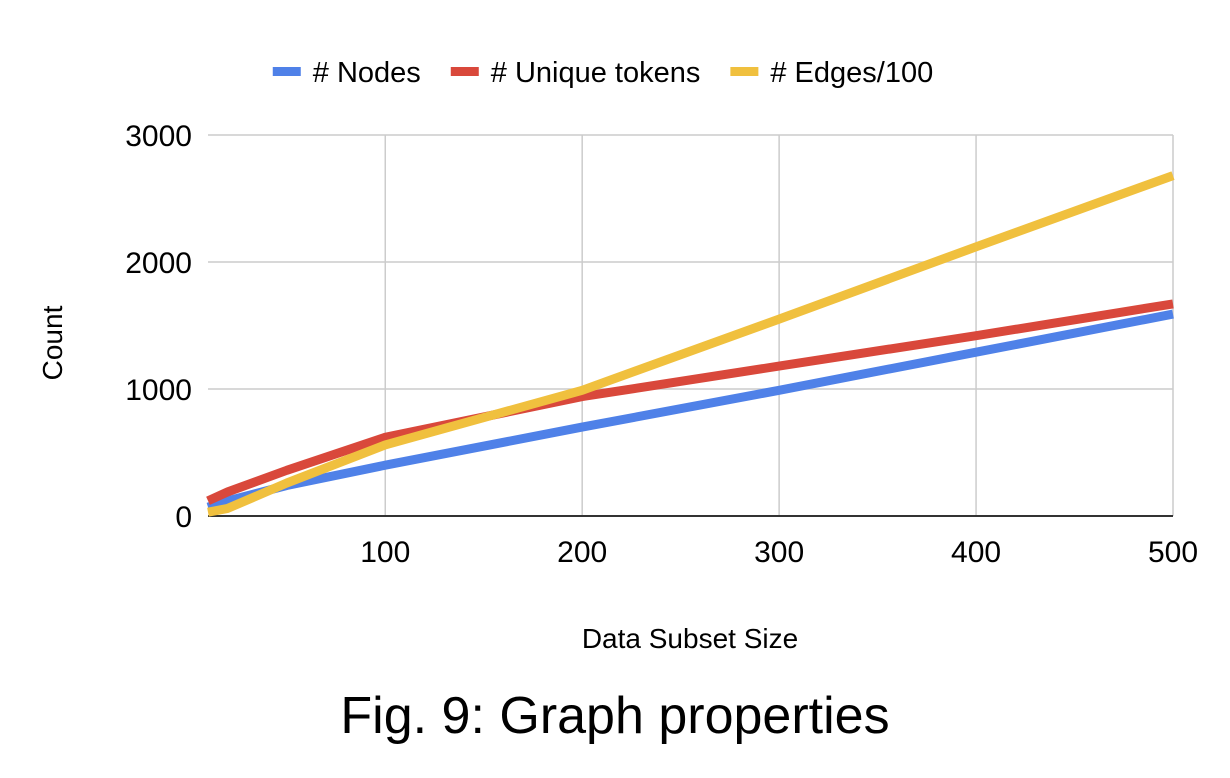  What do you see at coordinates (976, 552) in the screenshot?
I see `x-tick-label: 400` at bounding box center [976, 552].